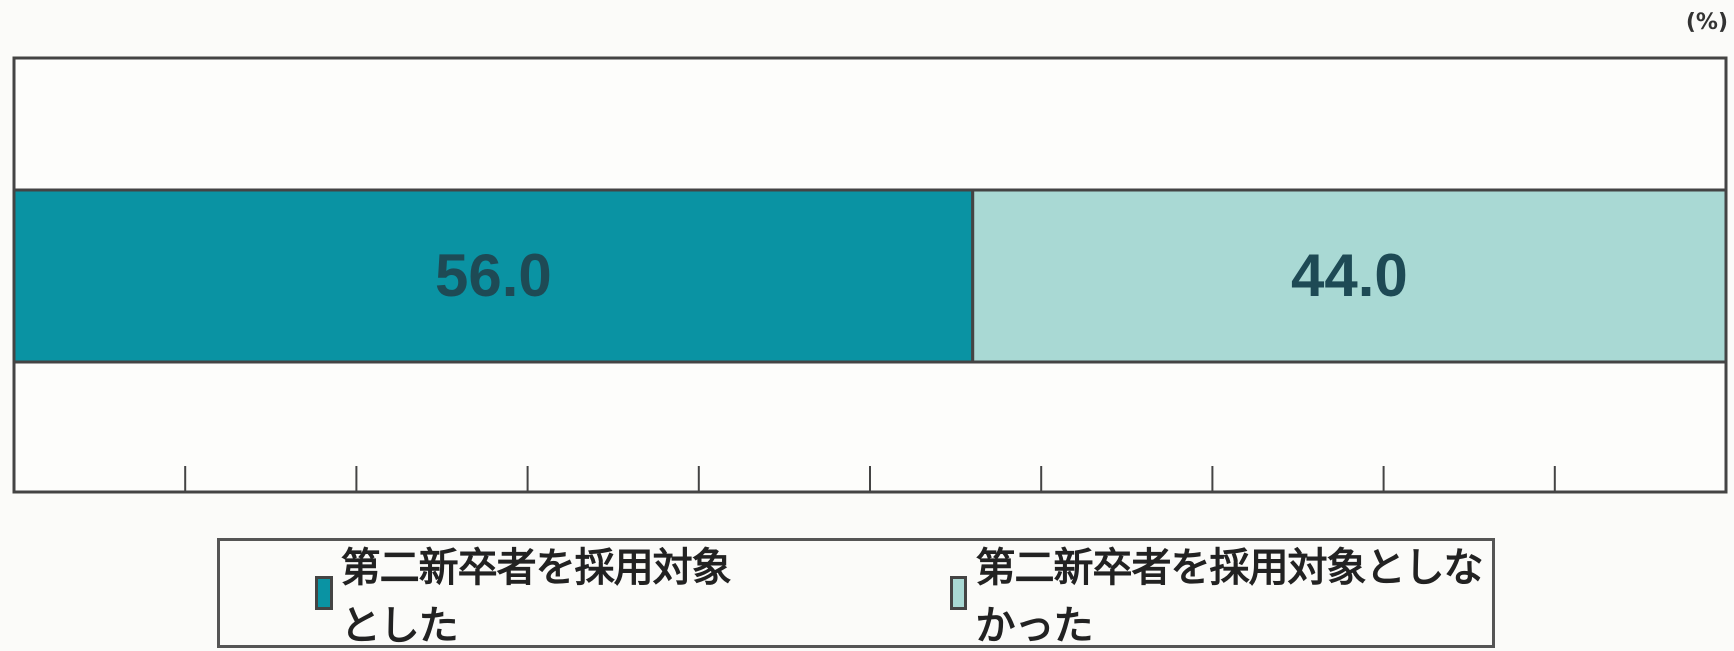  What do you see at coordinates (536, 597) in the screenshot?
I see `legend-label-series-1: 第二新卒者を採用対象とした` at bounding box center [536, 597].